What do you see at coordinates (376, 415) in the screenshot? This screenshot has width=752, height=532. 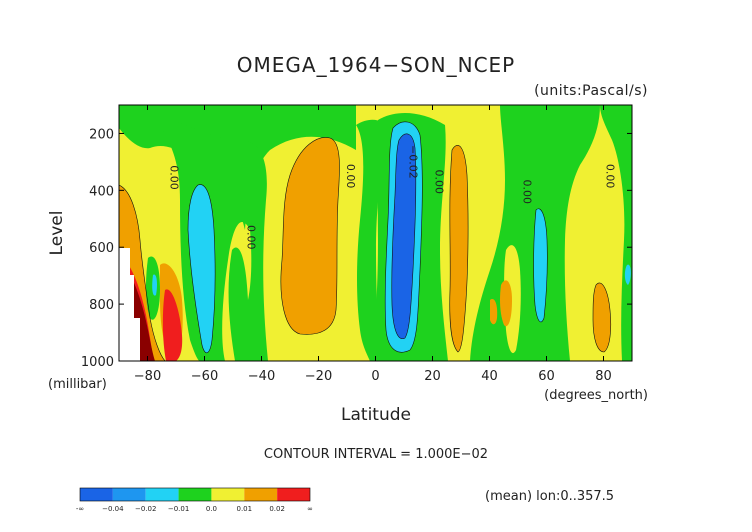 I see `x-axis-title: Latitude` at bounding box center [376, 415].